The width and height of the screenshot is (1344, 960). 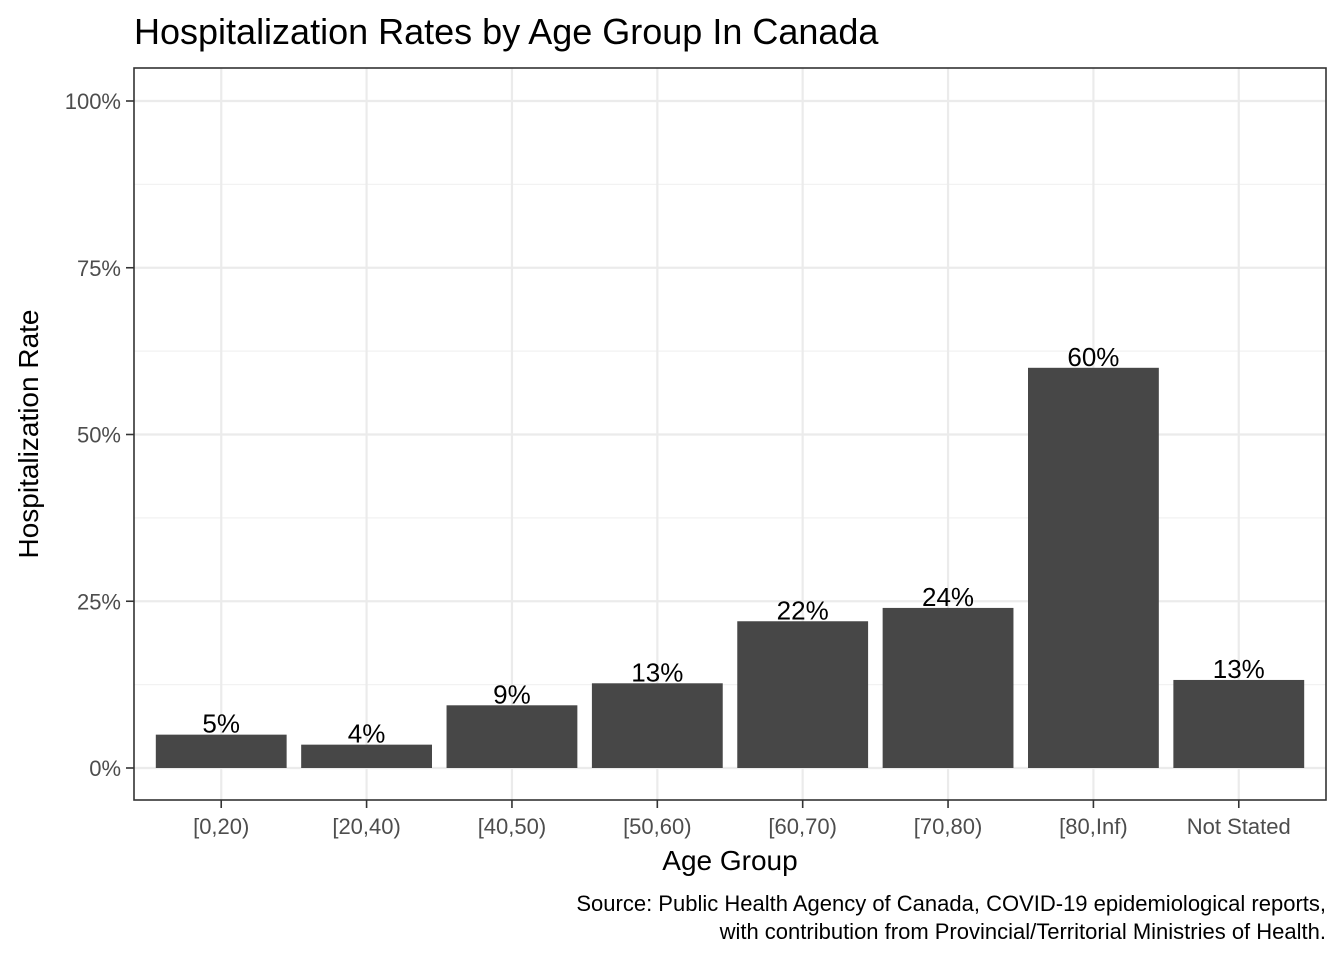 What do you see at coordinates (512, 826) in the screenshot?
I see `x-tick-label: [40,50)` at bounding box center [512, 826].